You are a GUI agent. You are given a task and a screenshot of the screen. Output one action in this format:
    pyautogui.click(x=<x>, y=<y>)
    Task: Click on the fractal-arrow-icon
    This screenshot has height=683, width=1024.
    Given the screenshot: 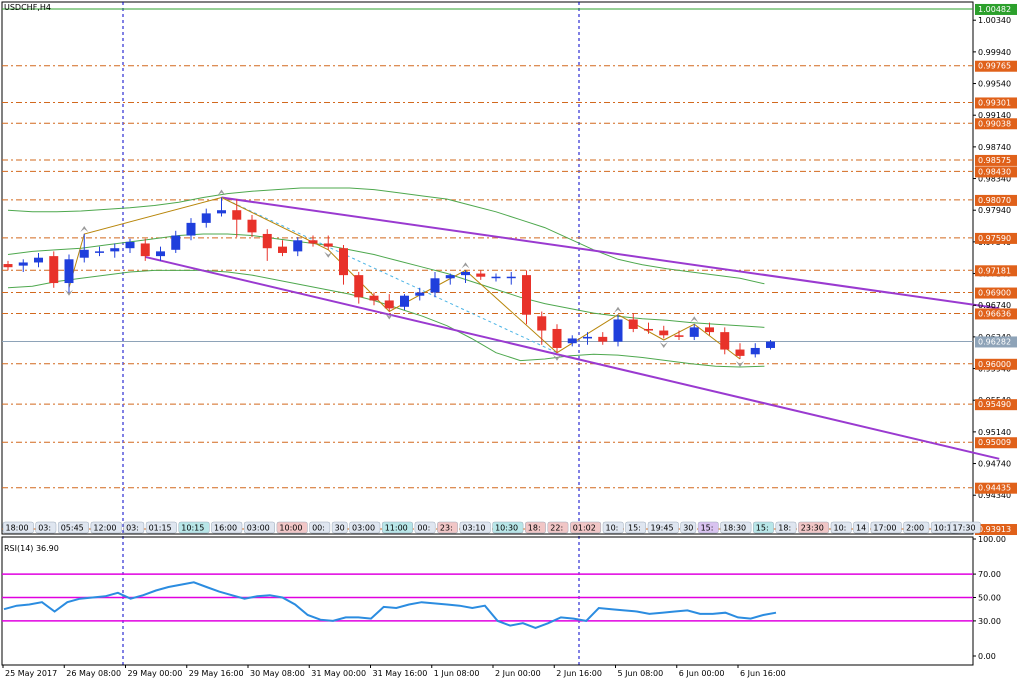 What is the action you would take?
    pyautogui.click(x=663, y=345)
    